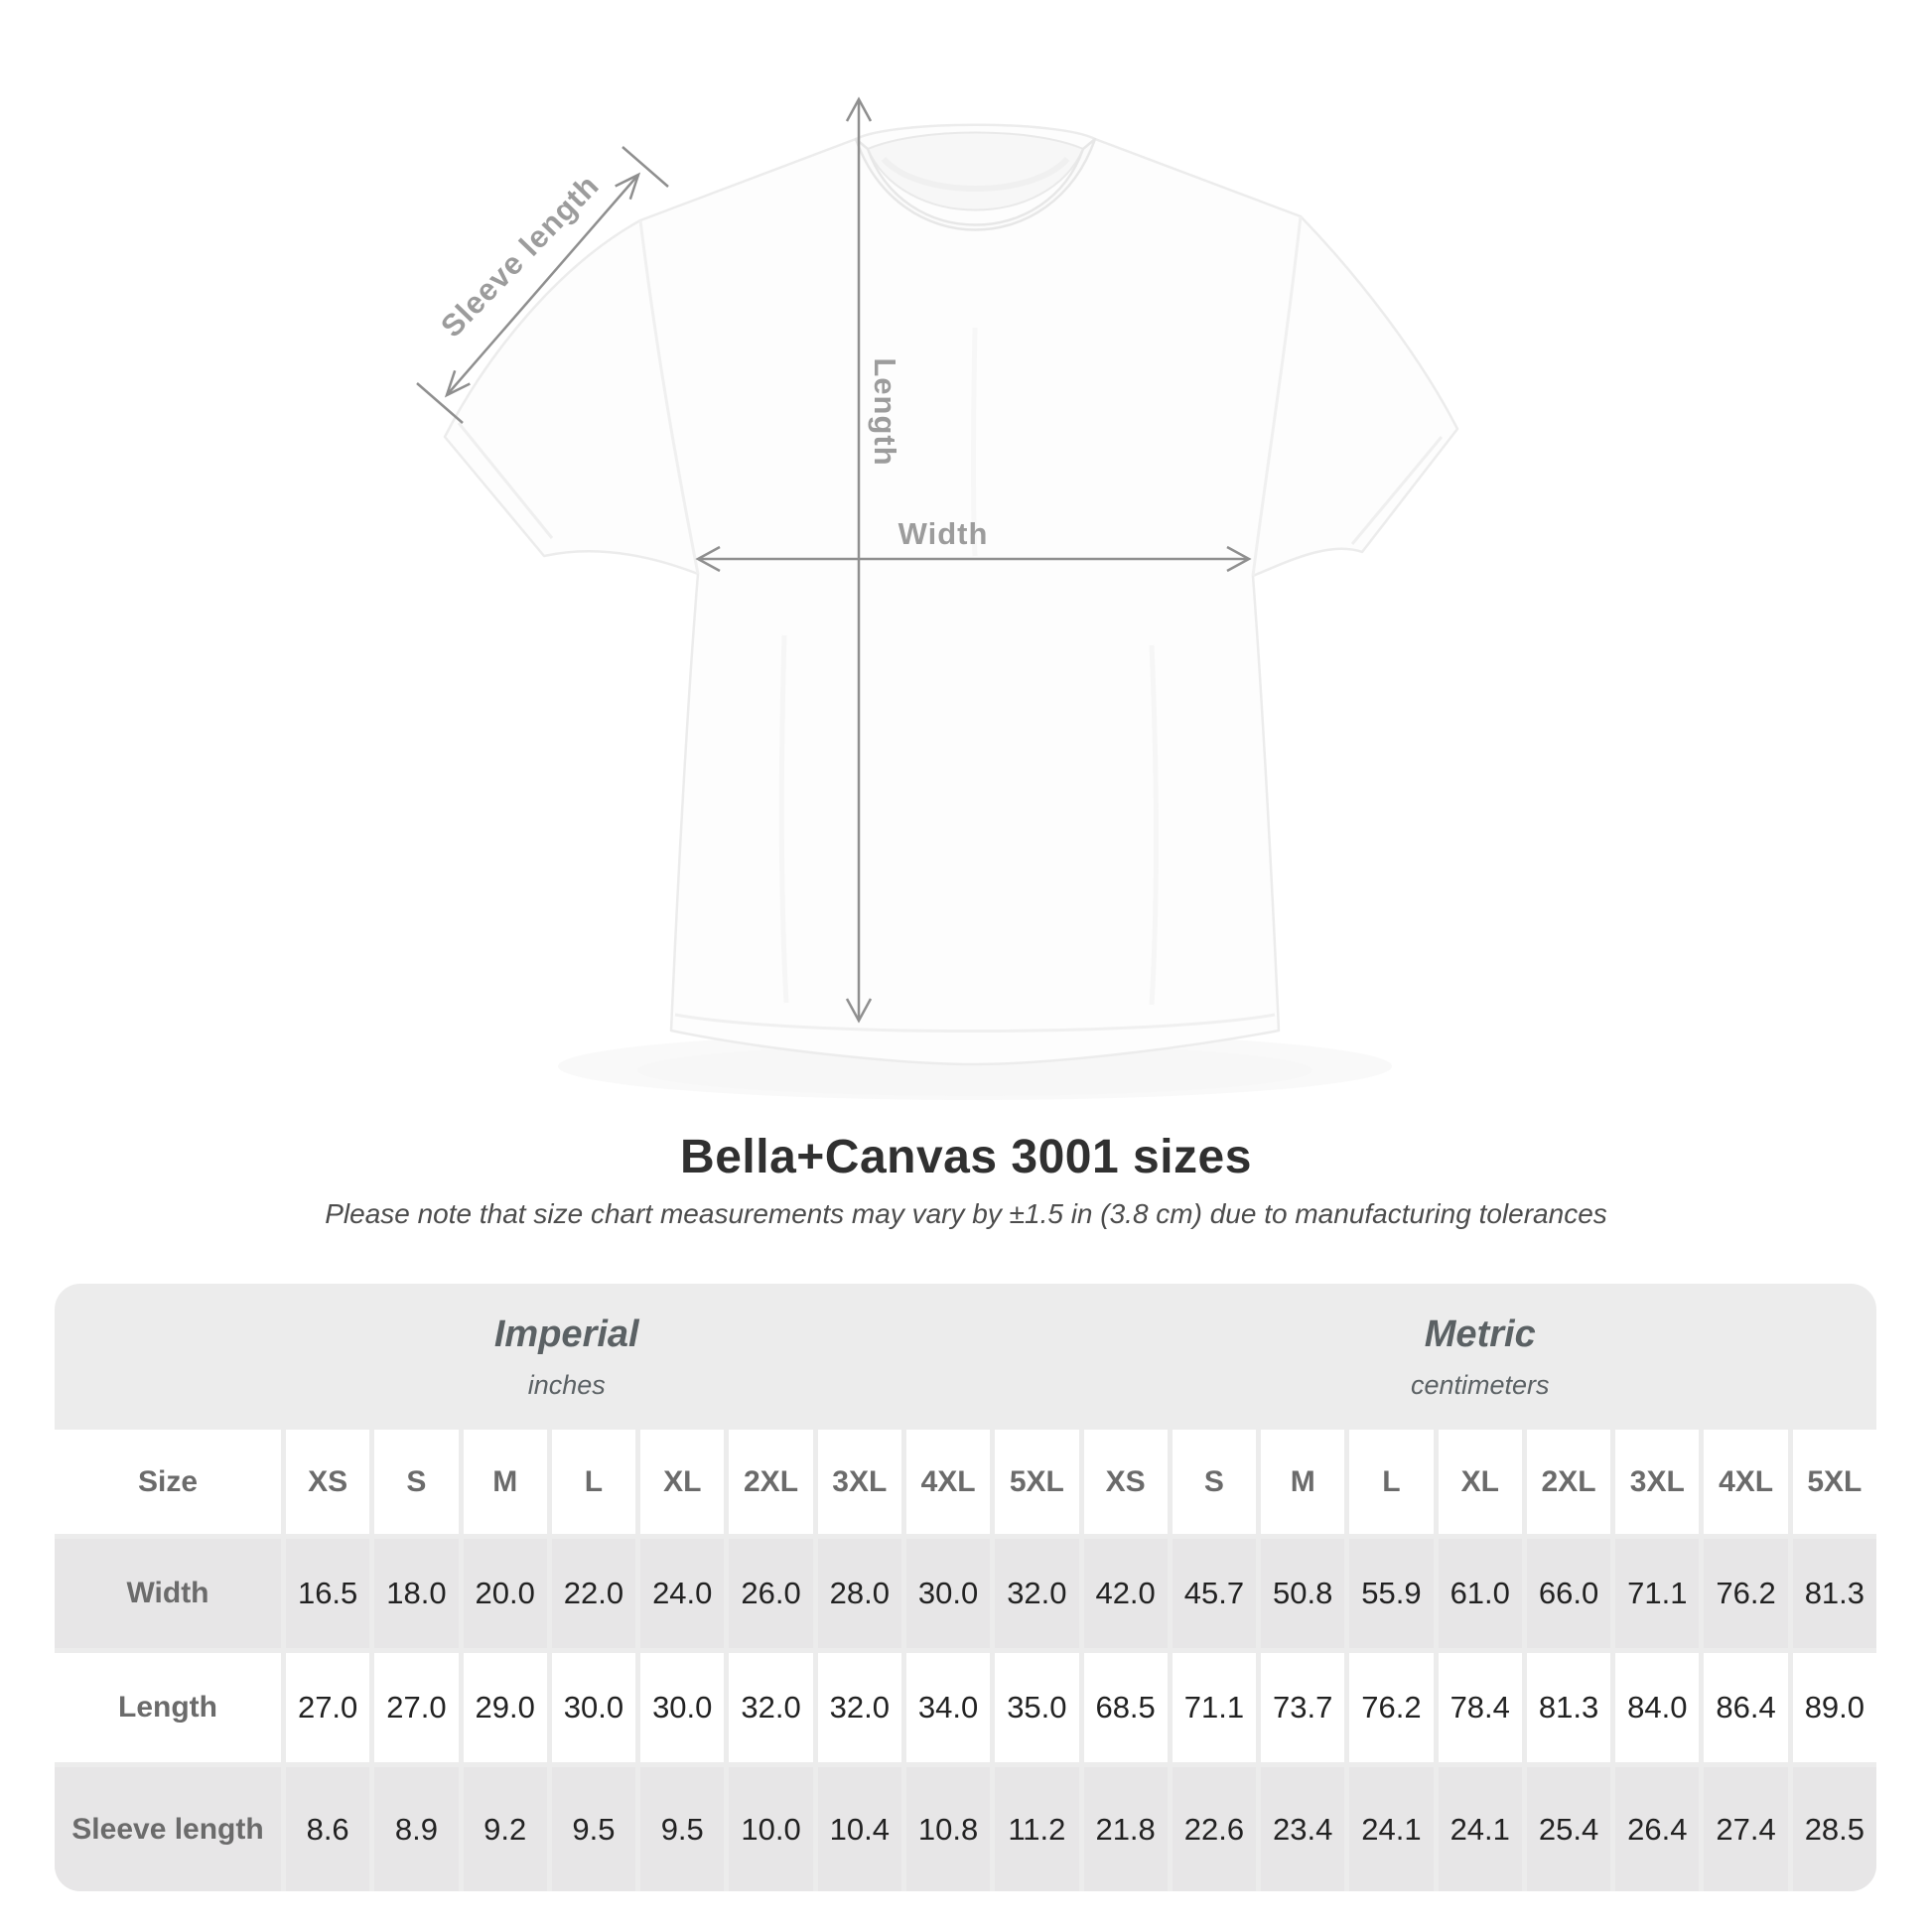 This screenshot has width=1932, height=1932. I want to click on size-value-cell: 8.6, so click(328, 1829).